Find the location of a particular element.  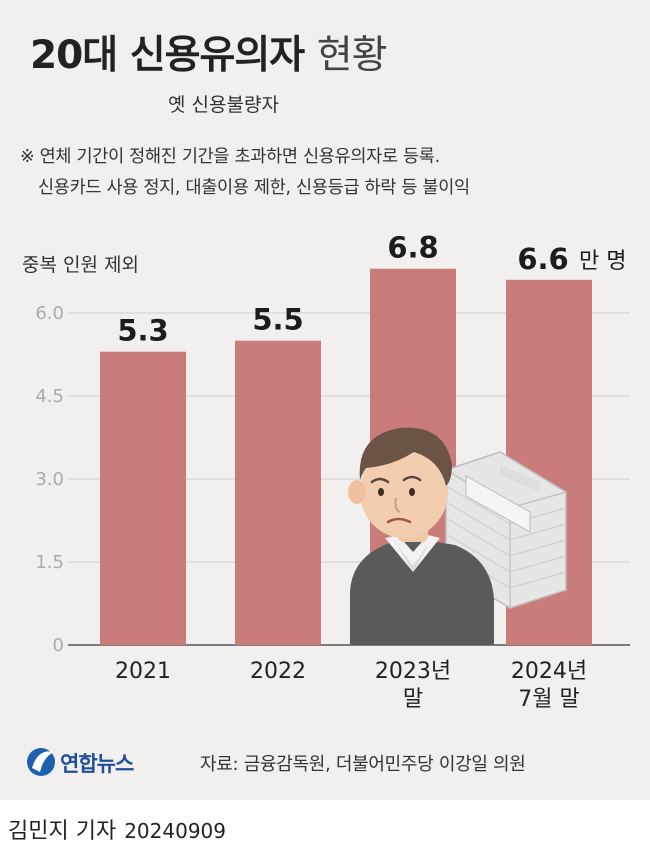

x-tick-label: 2021 is located at coordinates (143, 671).